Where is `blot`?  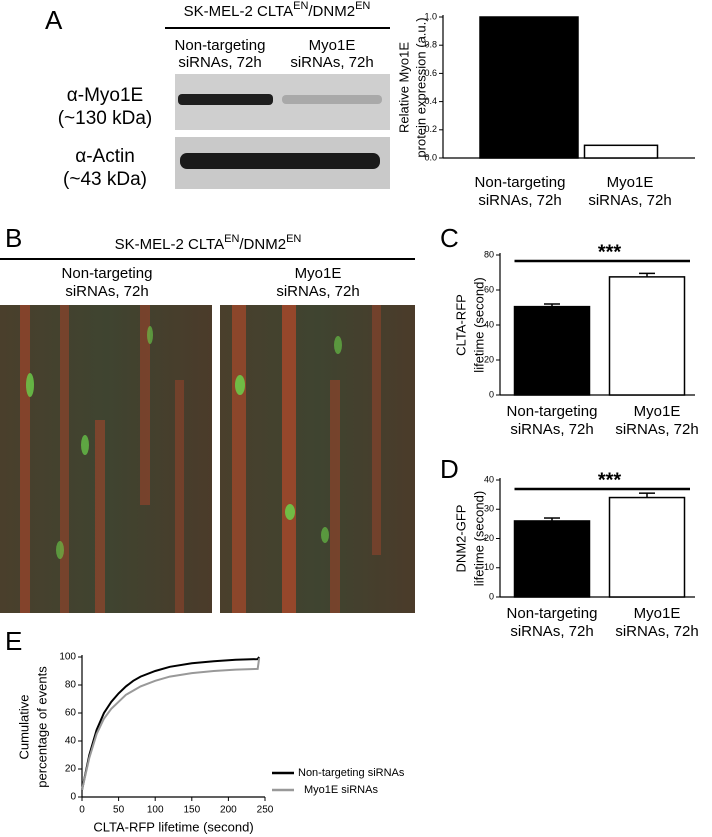
blot is located at coordinates (282, 131).